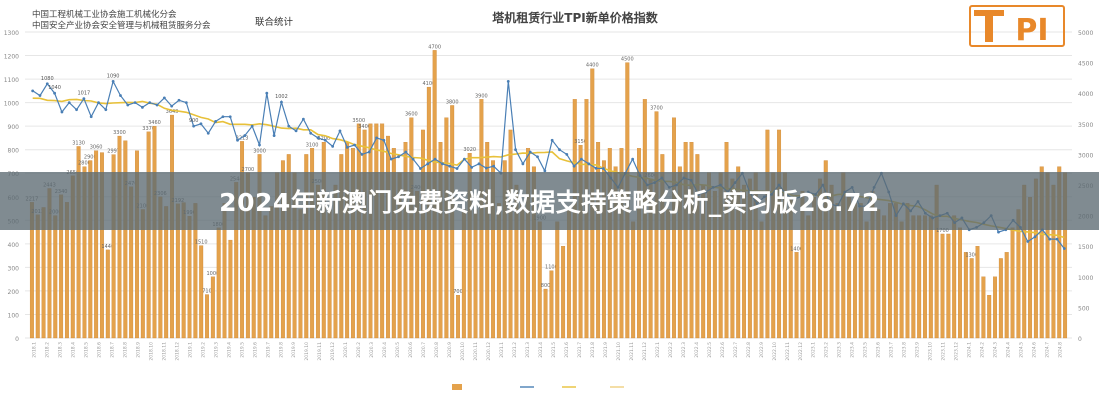 The image size is (1099, 404). Describe the element at coordinates (14, 292) in the screenshot. I see `left-tick-label: 200` at that location.